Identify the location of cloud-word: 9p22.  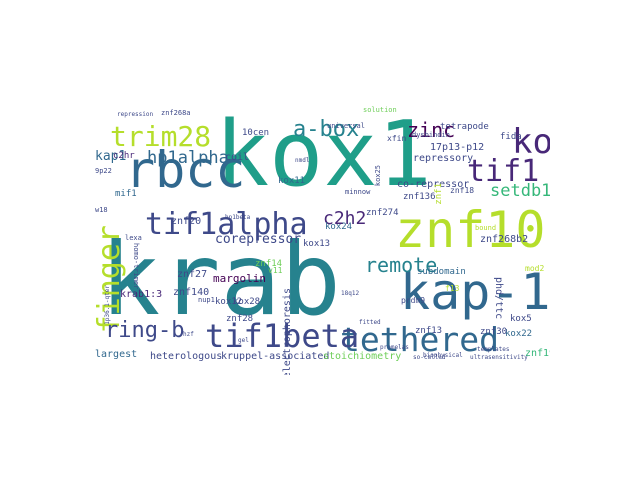
(103, 171).